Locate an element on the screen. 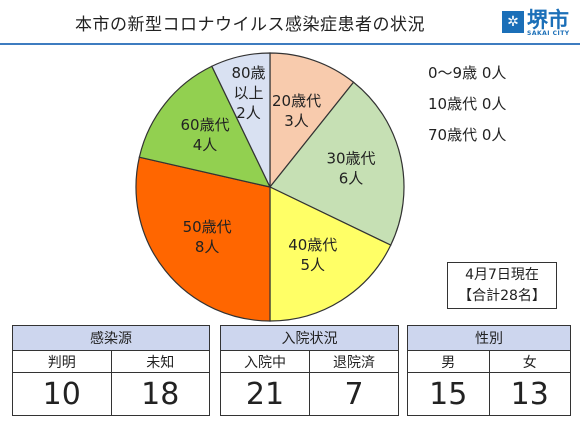  infection-source-header: 感染源 is located at coordinates (111, 338).